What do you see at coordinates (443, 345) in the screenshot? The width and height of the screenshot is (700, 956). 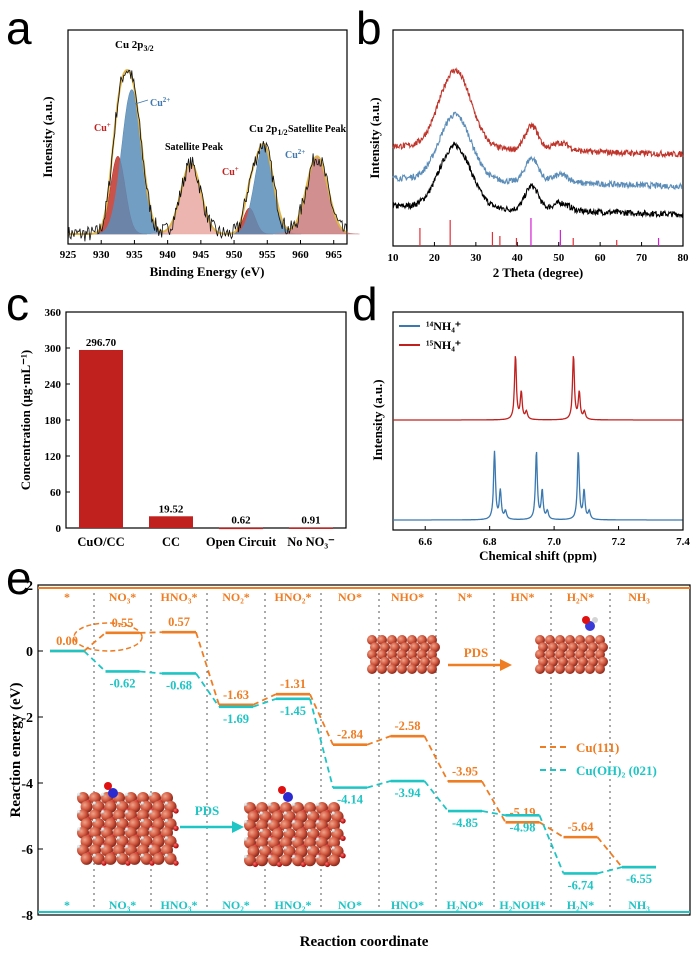 I see `nmr-legend-15: ¹⁵NH₄⁺` at bounding box center [443, 345].